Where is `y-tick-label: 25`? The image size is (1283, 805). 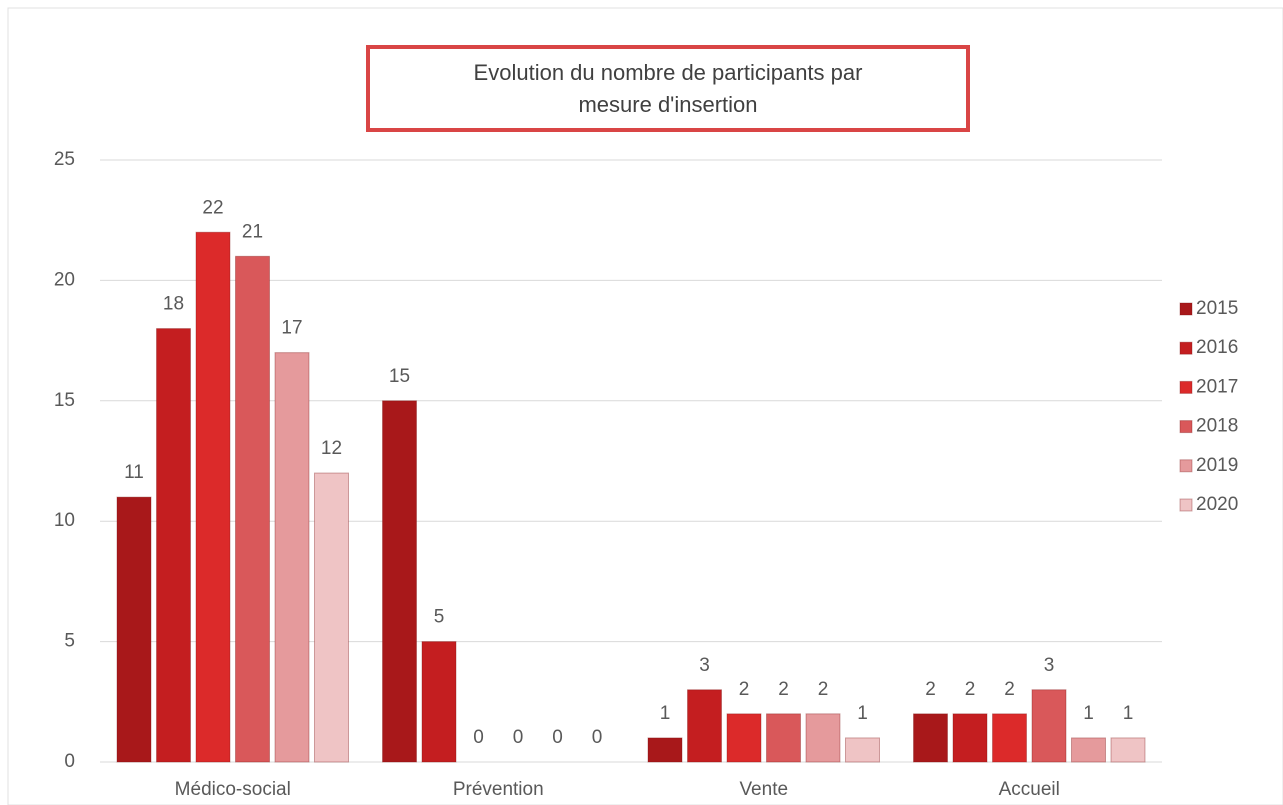 y-tick-label: 25 is located at coordinates (64, 159).